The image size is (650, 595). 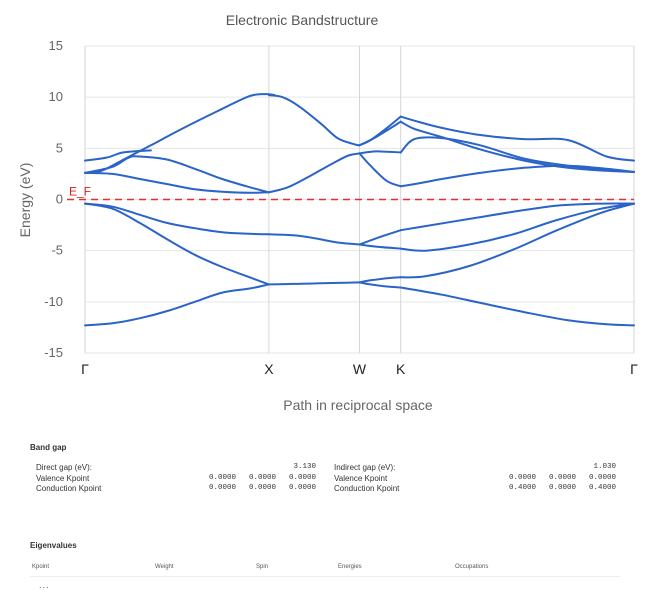 What do you see at coordinates (472, 567) in the screenshot?
I see `col-occupations: Occupations` at bounding box center [472, 567].